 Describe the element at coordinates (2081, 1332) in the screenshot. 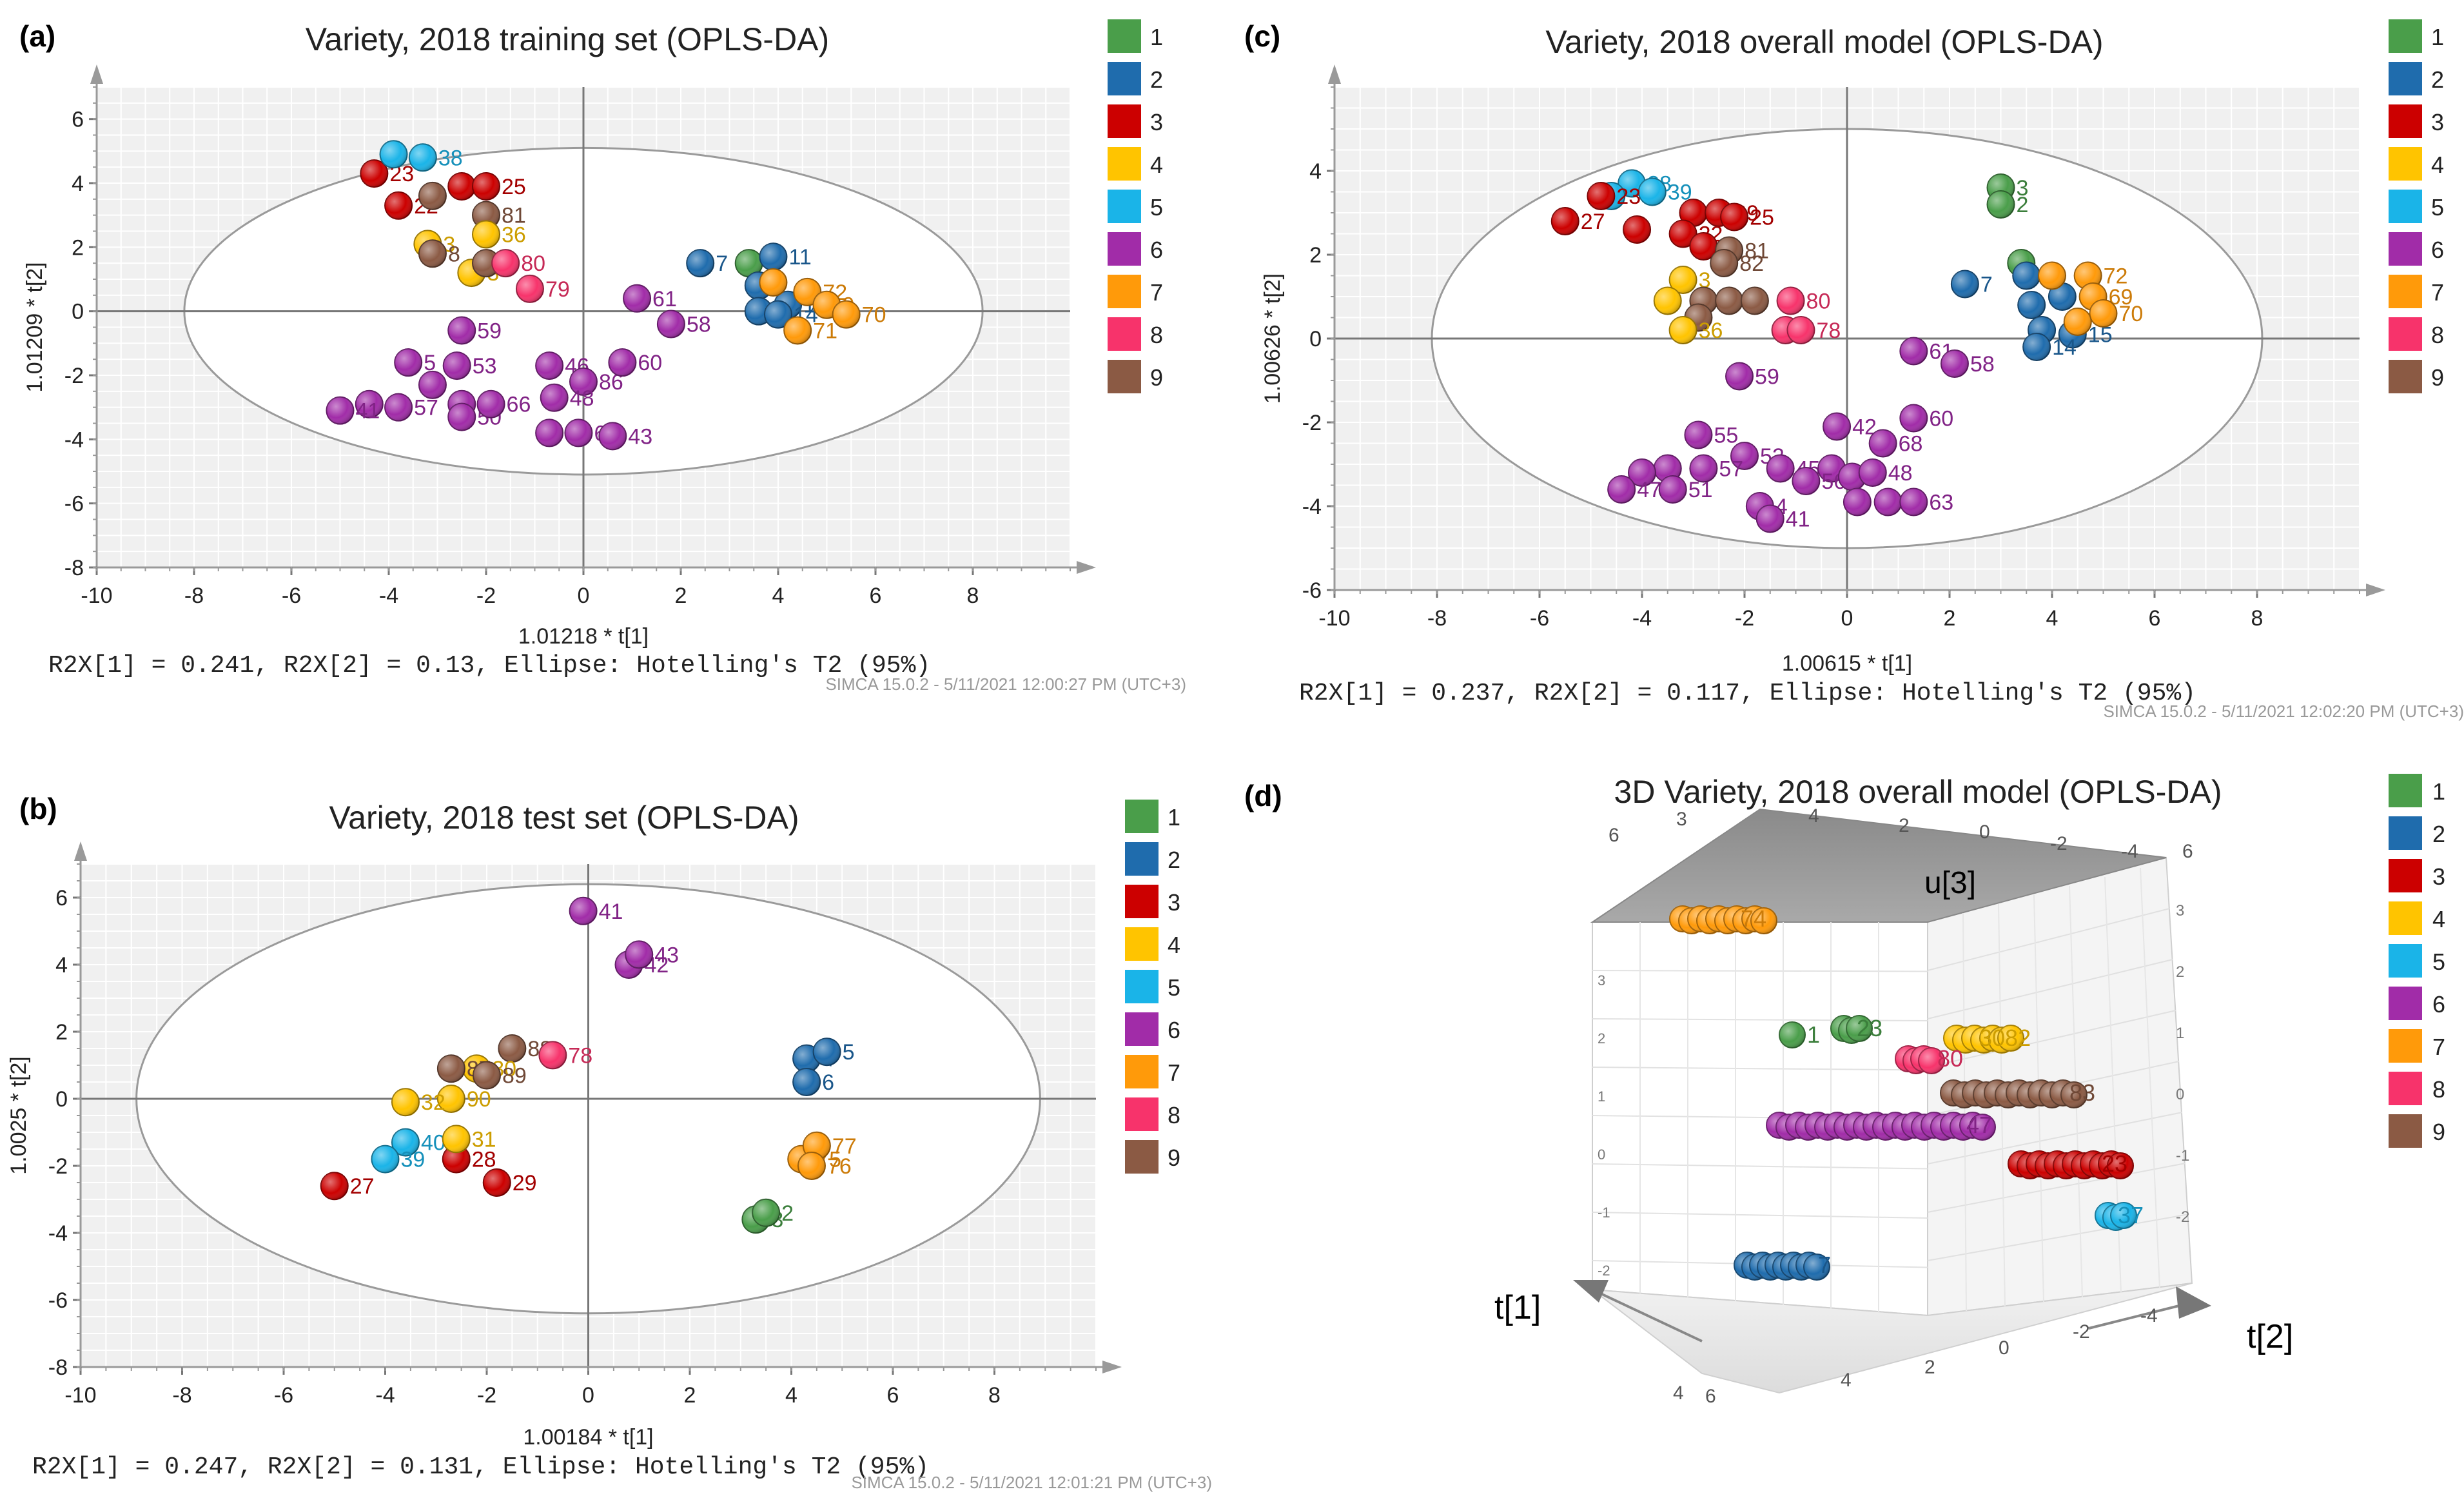

I see `tick-label: -2` at that location.